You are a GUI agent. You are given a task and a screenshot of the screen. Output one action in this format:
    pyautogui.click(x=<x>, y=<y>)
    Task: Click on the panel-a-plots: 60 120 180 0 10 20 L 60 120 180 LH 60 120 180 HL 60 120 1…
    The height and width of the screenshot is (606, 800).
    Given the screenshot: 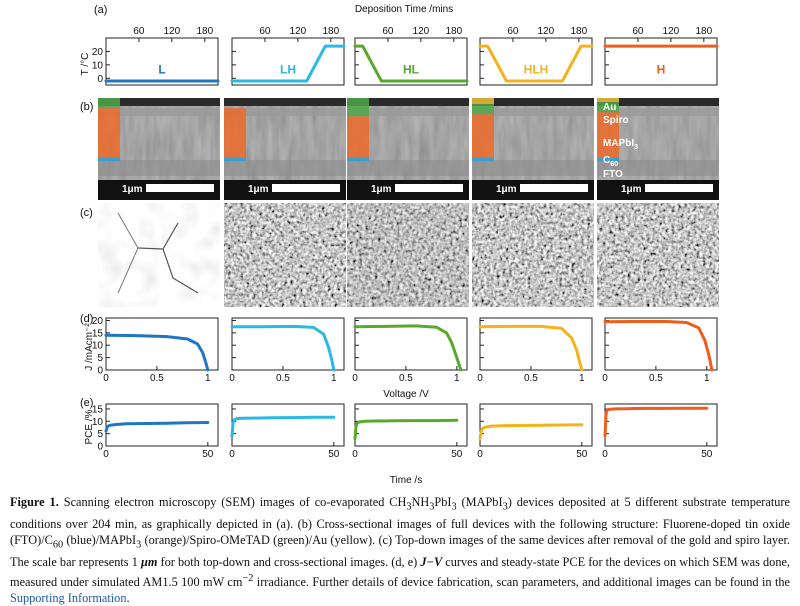 What is the action you would take?
    pyautogui.click(x=405, y=56)
    